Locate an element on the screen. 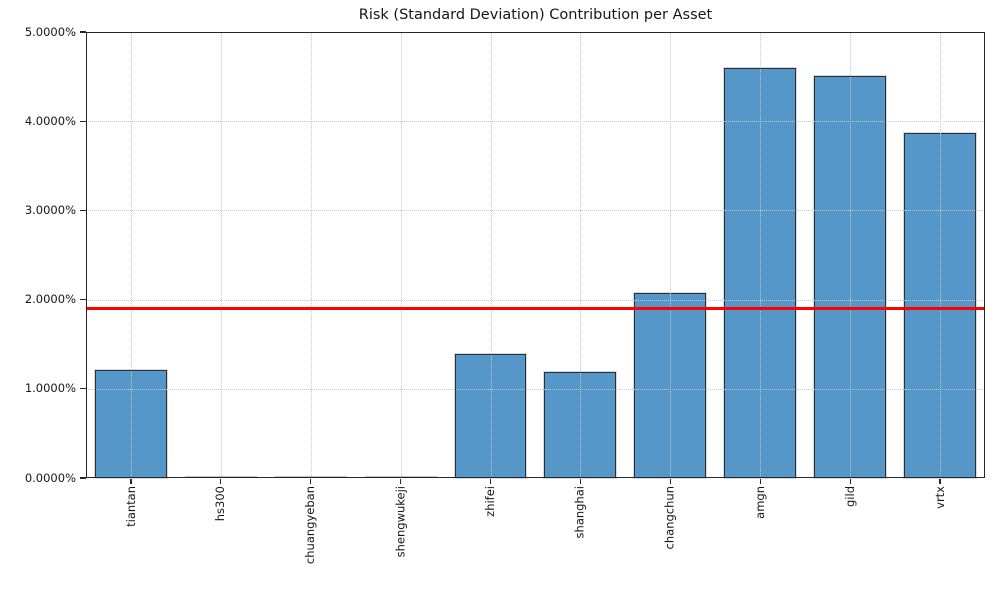 The width and height of the screenshot is (999, 592). x-tick-label-text: amgn is located at coordinates (759, 502).